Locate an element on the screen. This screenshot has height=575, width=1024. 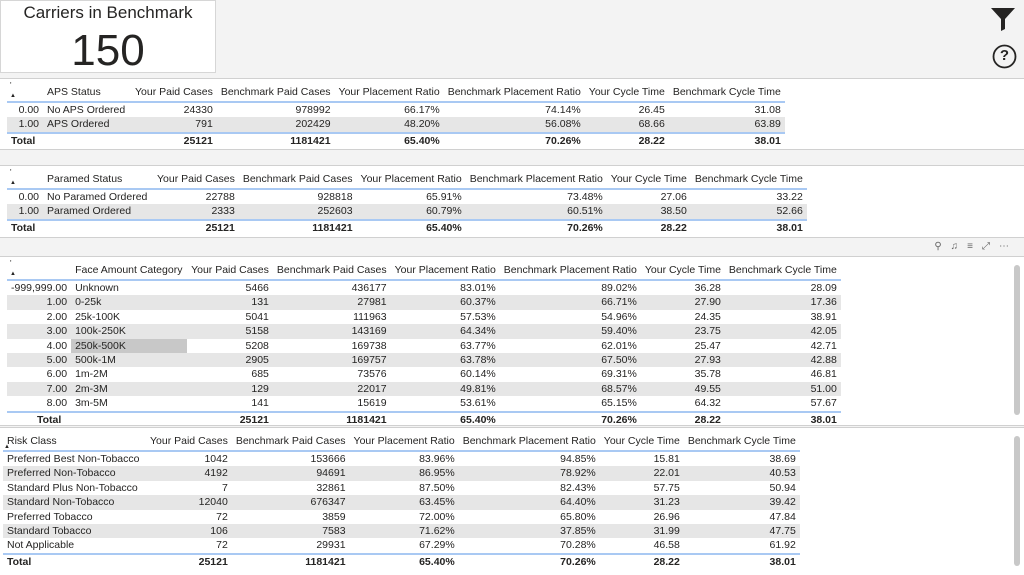
cell: 153666 is located at coordinates (328, 459).